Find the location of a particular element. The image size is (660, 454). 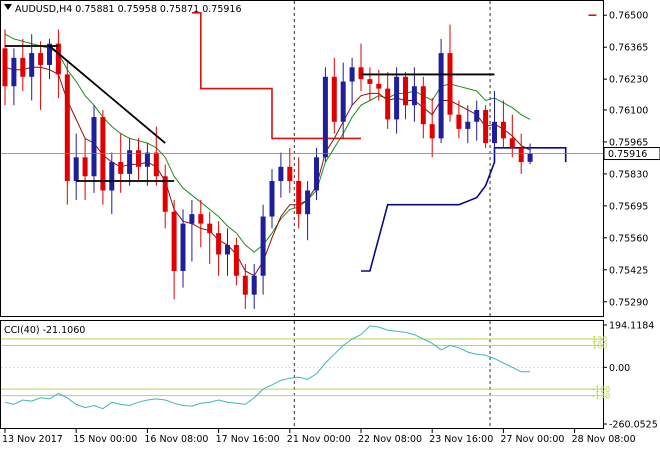

time-tick-label: 27 Nov 00:00 is located at coordinates (532, 439).